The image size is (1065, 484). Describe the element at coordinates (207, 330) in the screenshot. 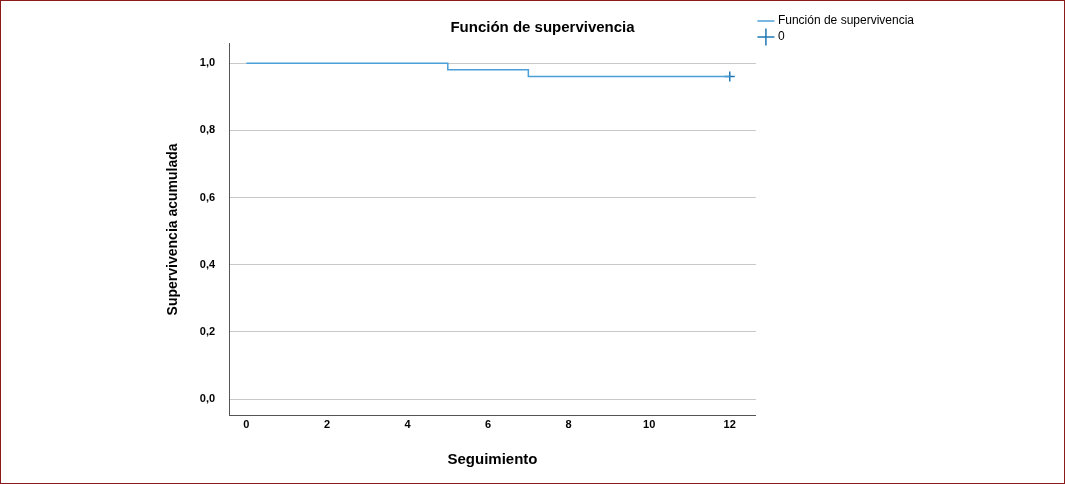

I see `y-tick-label: 0,2` at that location.